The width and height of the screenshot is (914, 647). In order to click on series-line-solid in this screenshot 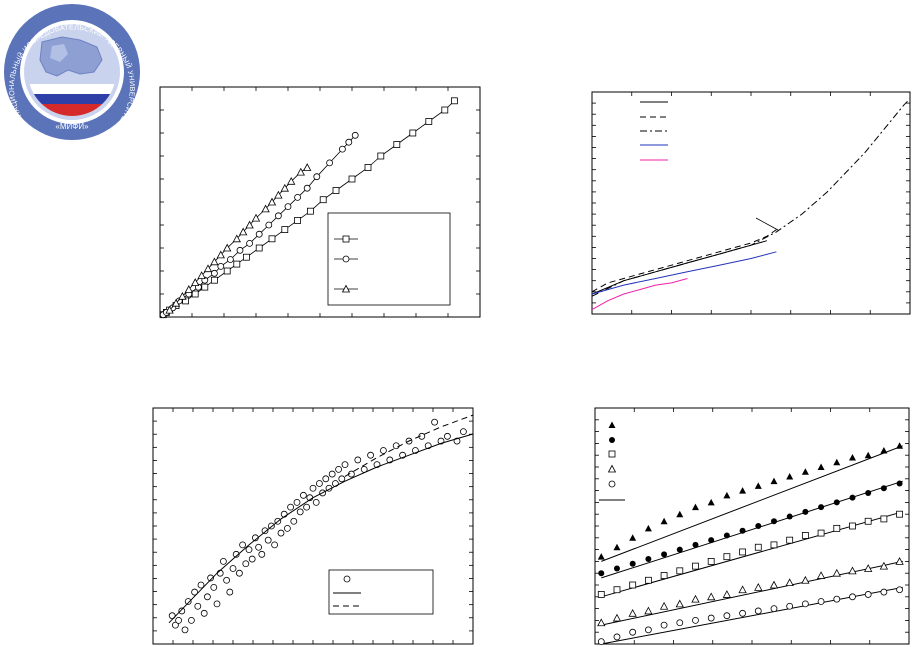, I will do `click(679, 267)`.